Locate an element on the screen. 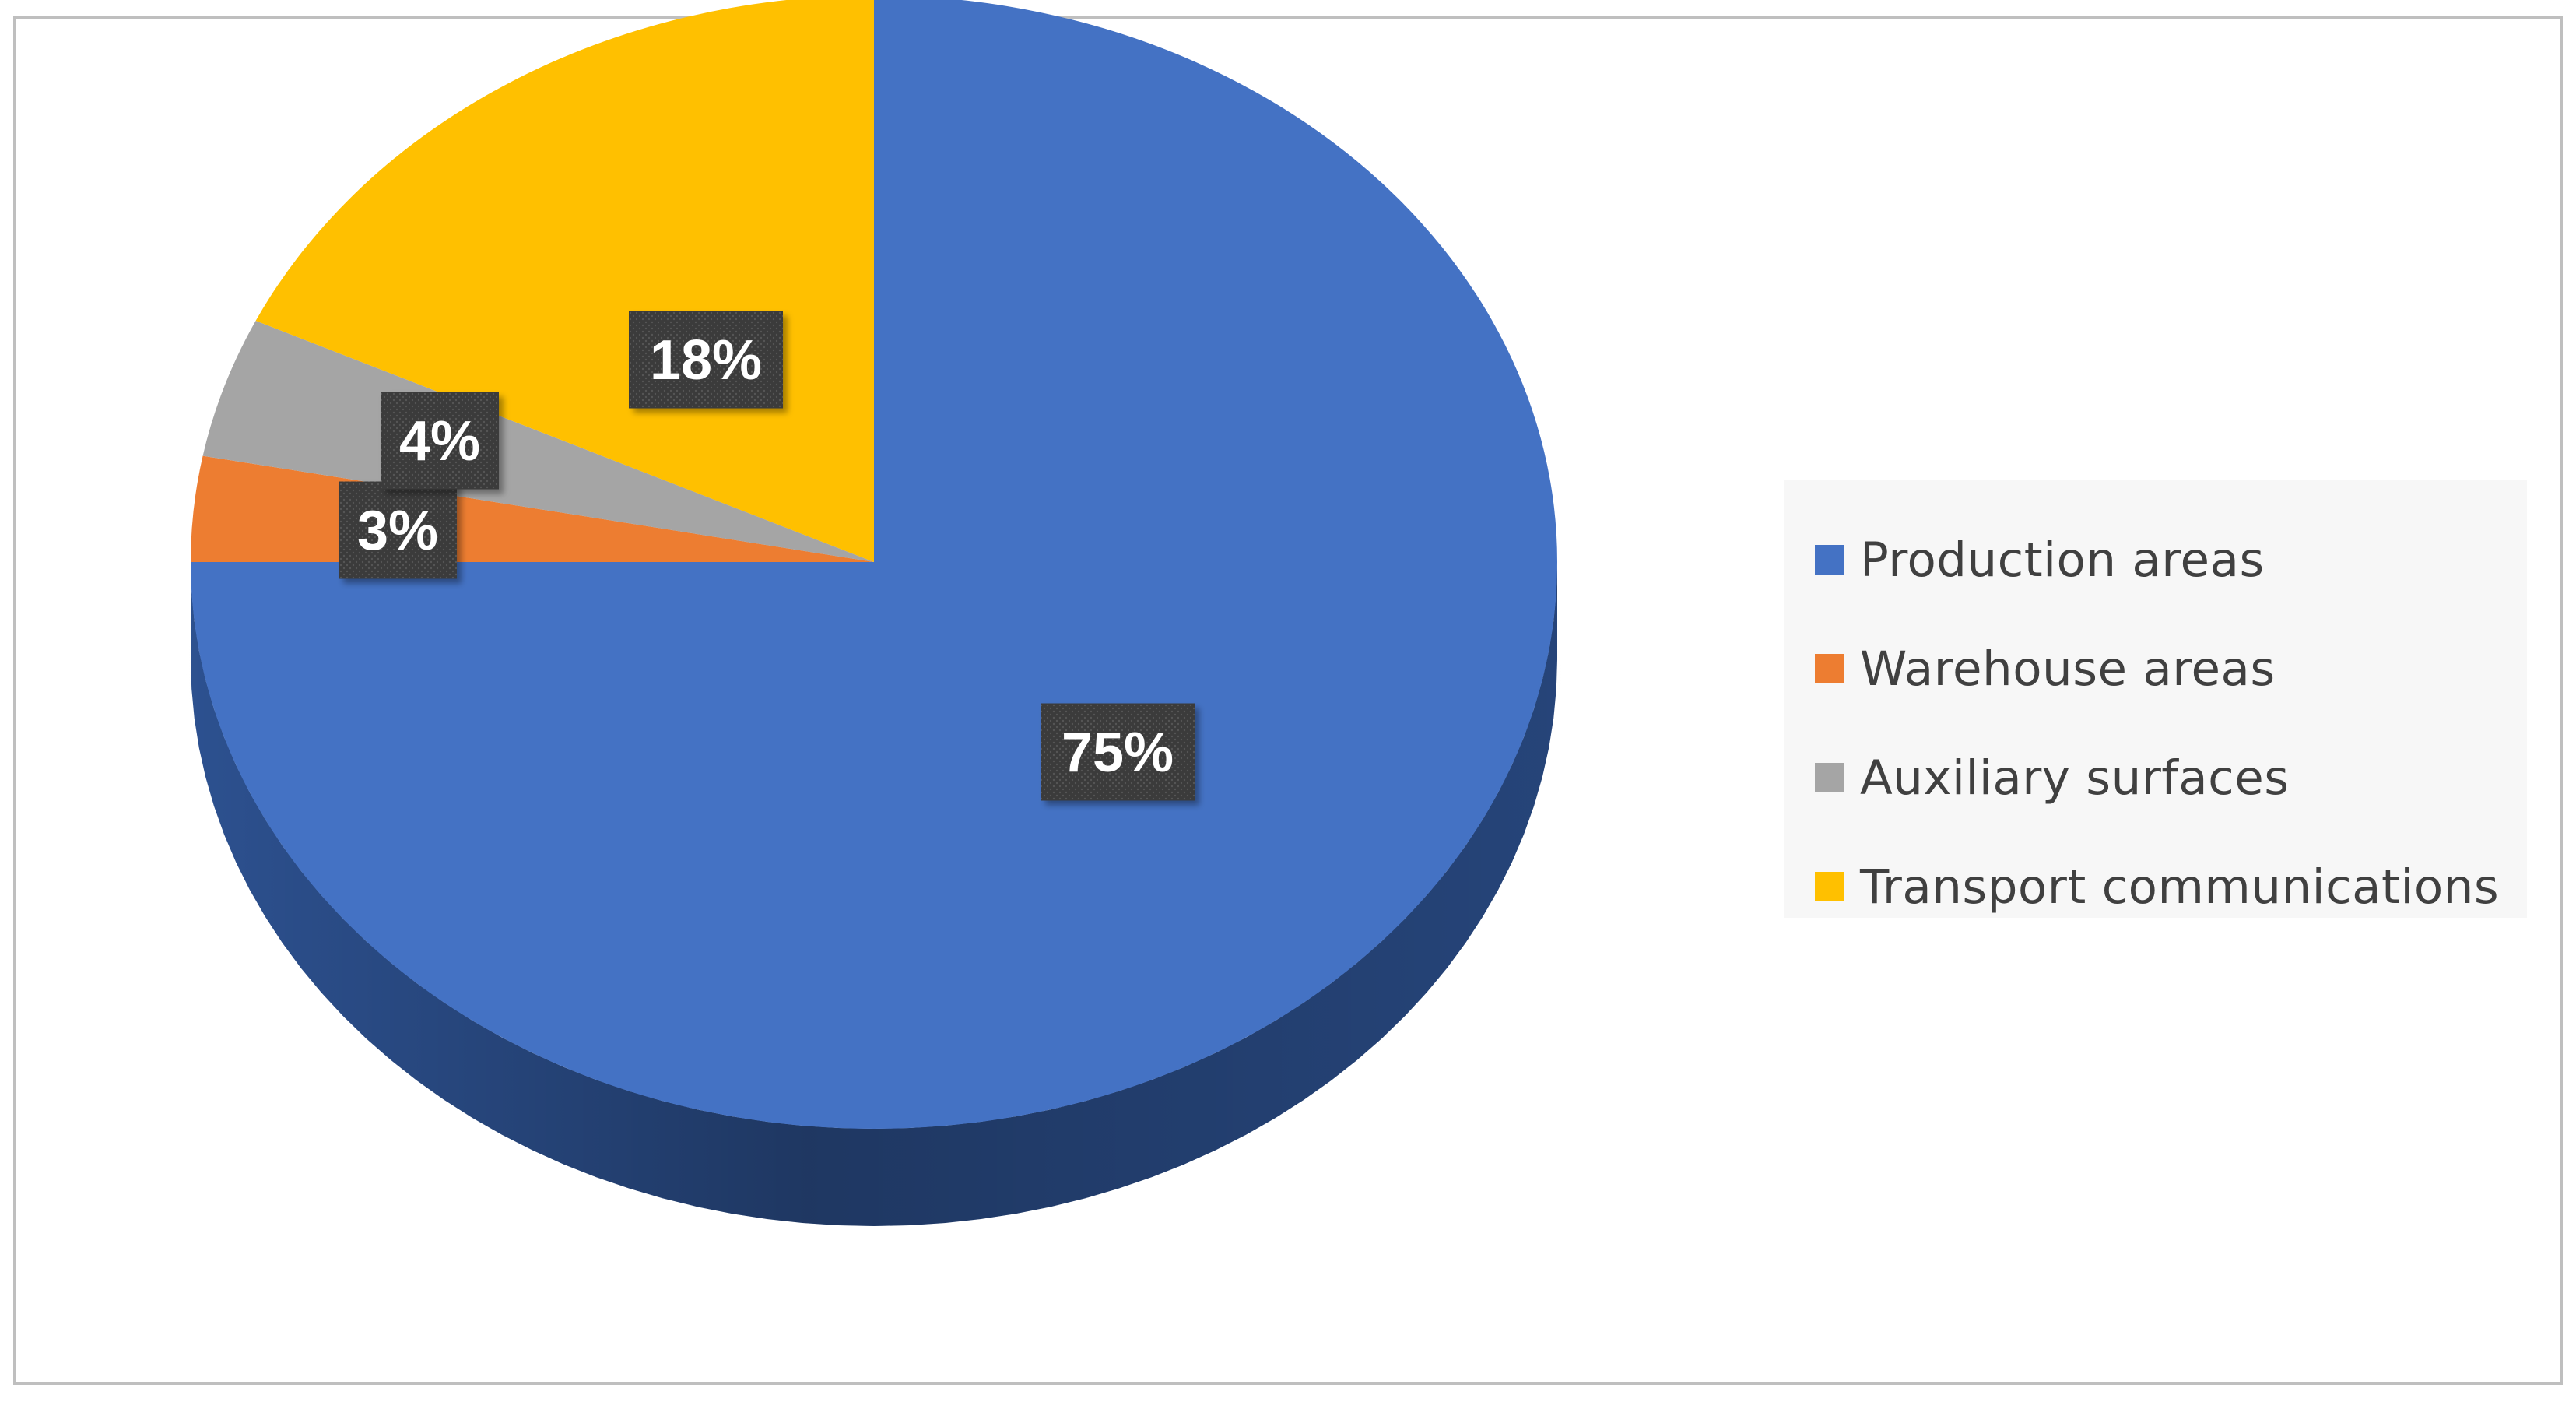  legend-item-warehouse-areas: Warehouse areas is located at coordinates (2171, 668).